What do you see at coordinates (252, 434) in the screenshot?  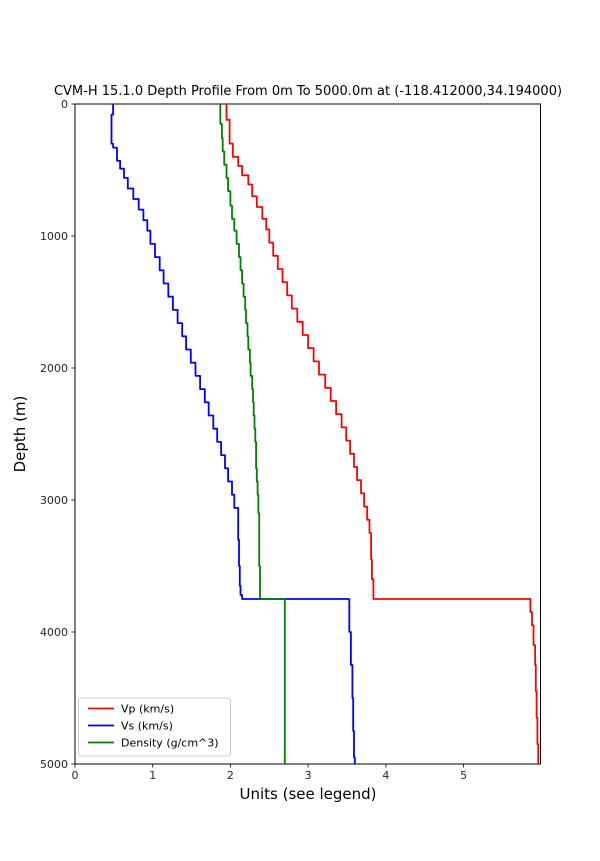 I see `density-line` at bounding box center [252, 434].